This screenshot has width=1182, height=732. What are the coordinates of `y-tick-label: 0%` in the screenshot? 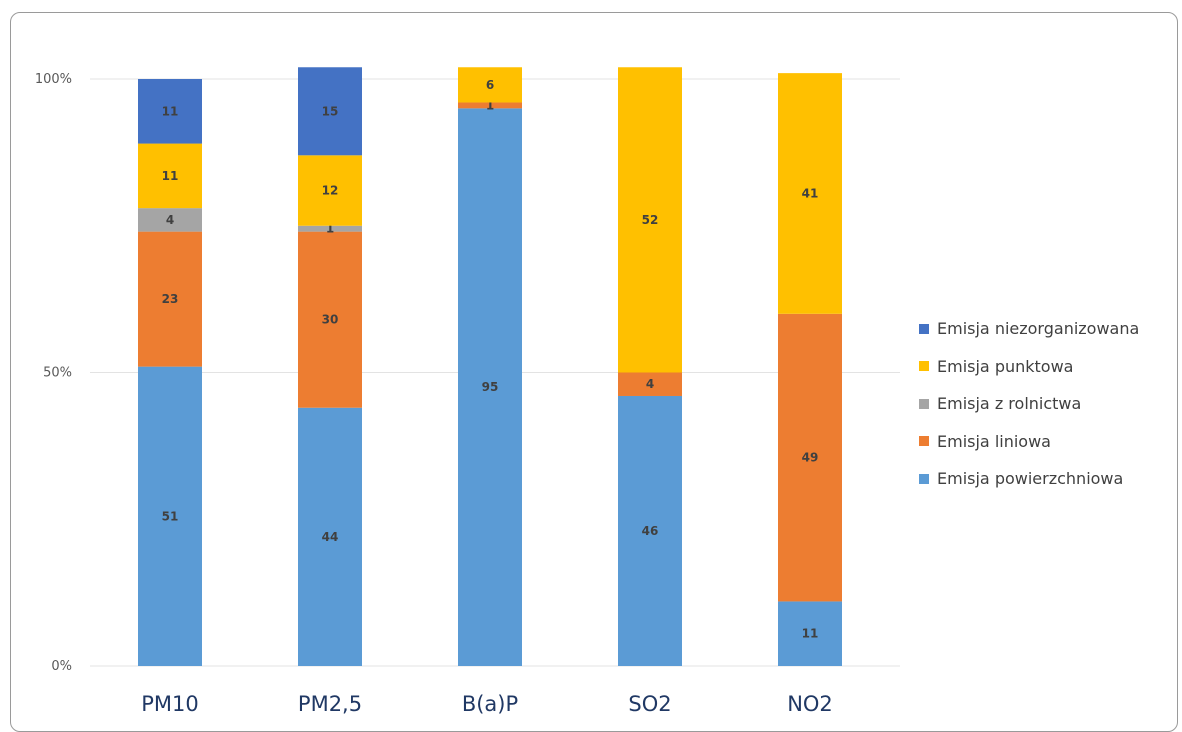 It's located at (61, 666).